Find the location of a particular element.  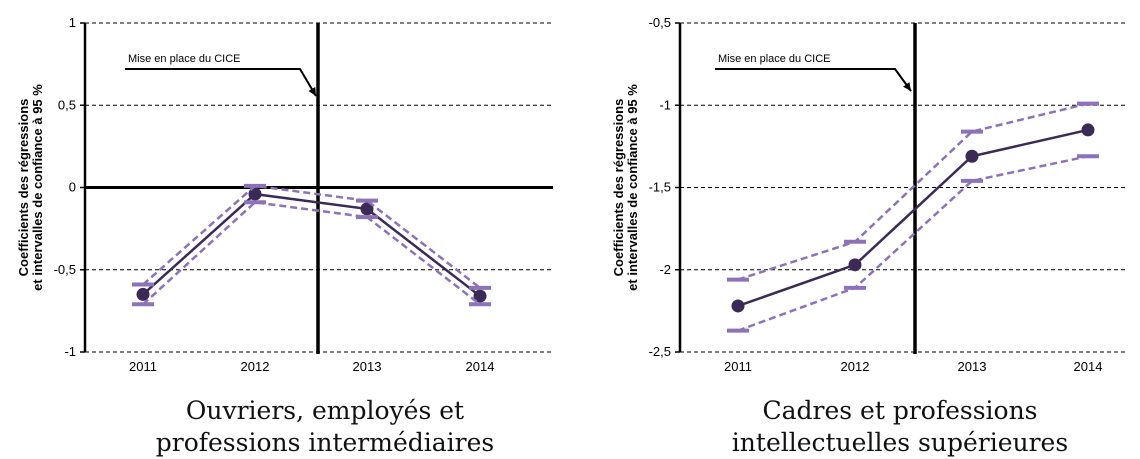

caption-left-line-1: Ouvriers, employés et is located at coordinates (325, 410).